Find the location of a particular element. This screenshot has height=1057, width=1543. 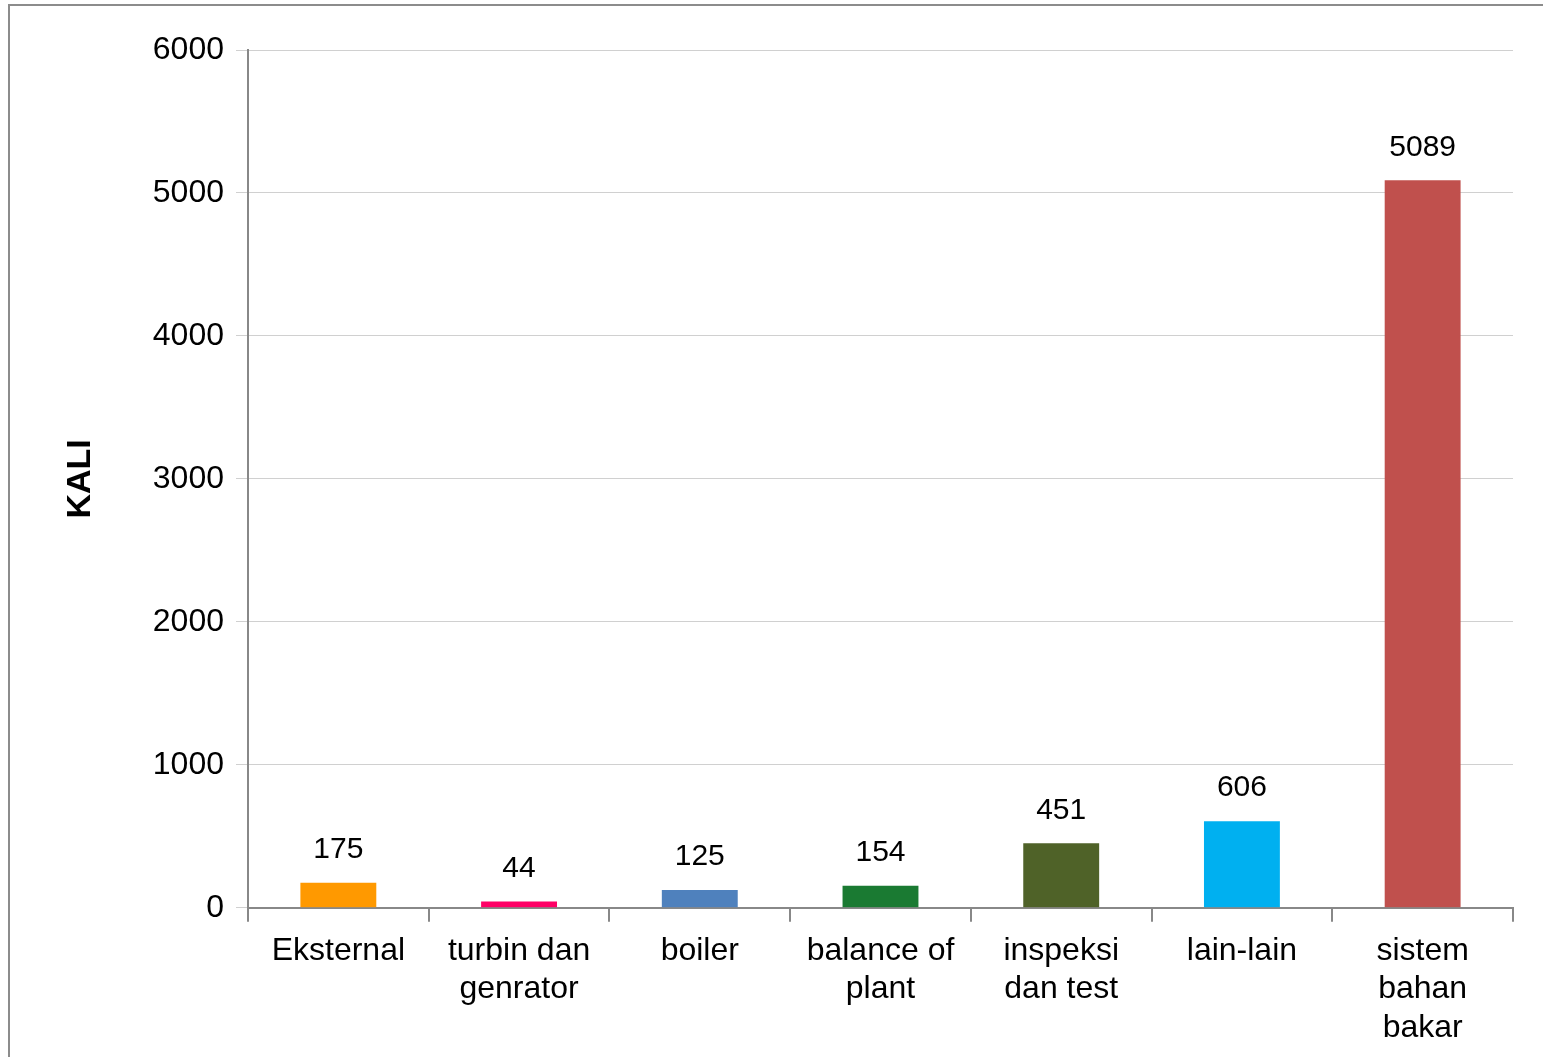

y-tick-label: 5000 is located at coordinates (188, 190).